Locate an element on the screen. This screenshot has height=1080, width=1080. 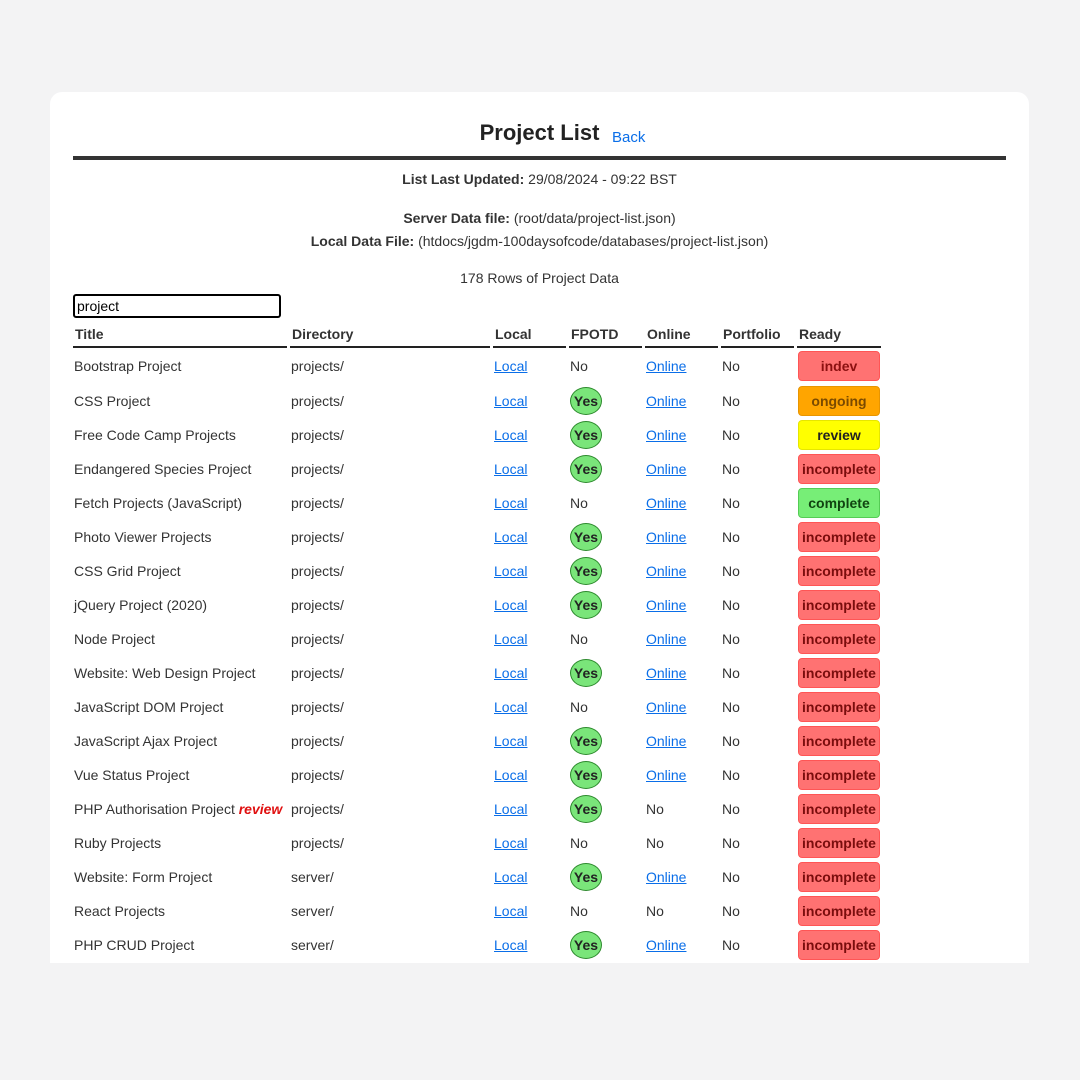
ready-status-badge: indev is located at coordinates (839, 366).